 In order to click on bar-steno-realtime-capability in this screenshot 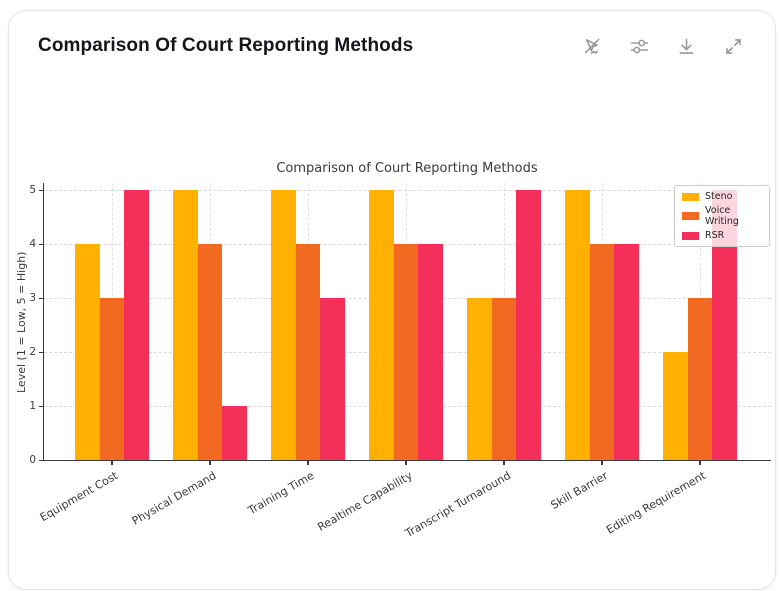, I will do `click(381, 325)`.